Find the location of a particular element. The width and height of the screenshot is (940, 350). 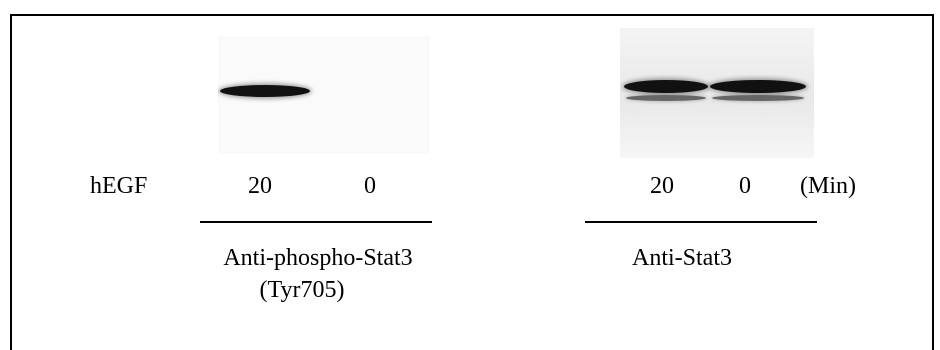

stat3-blot-haze is located at coordinates (717, 93).